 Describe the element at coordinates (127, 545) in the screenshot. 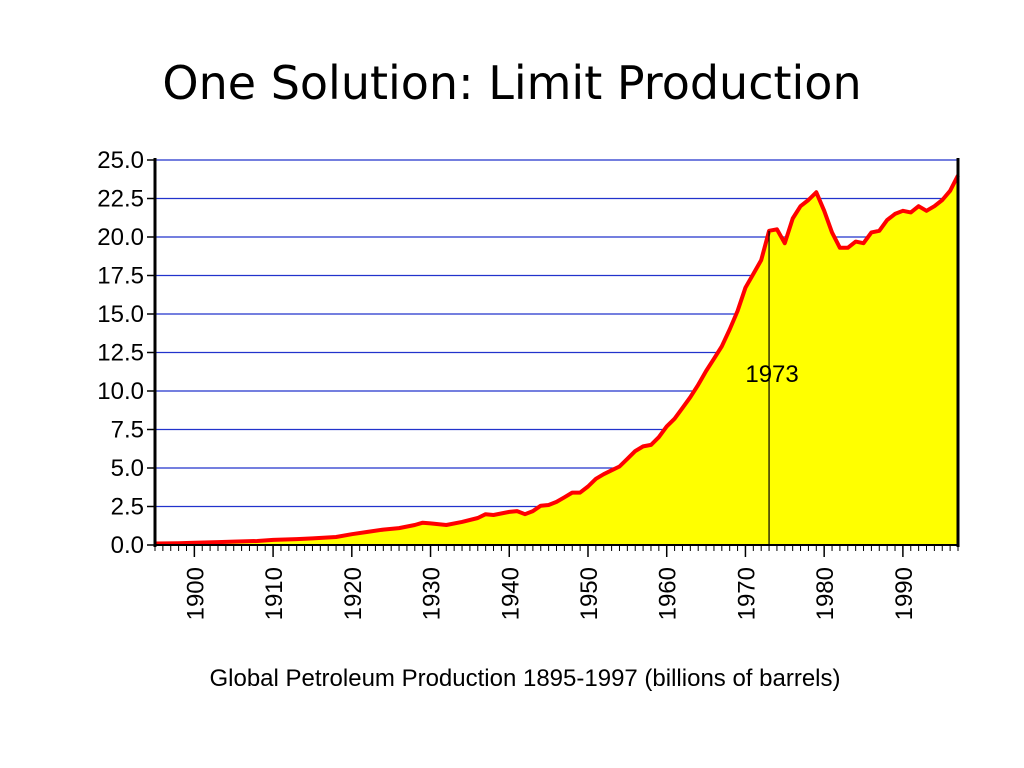

I see `y-tick-label: 0.0` at that location.